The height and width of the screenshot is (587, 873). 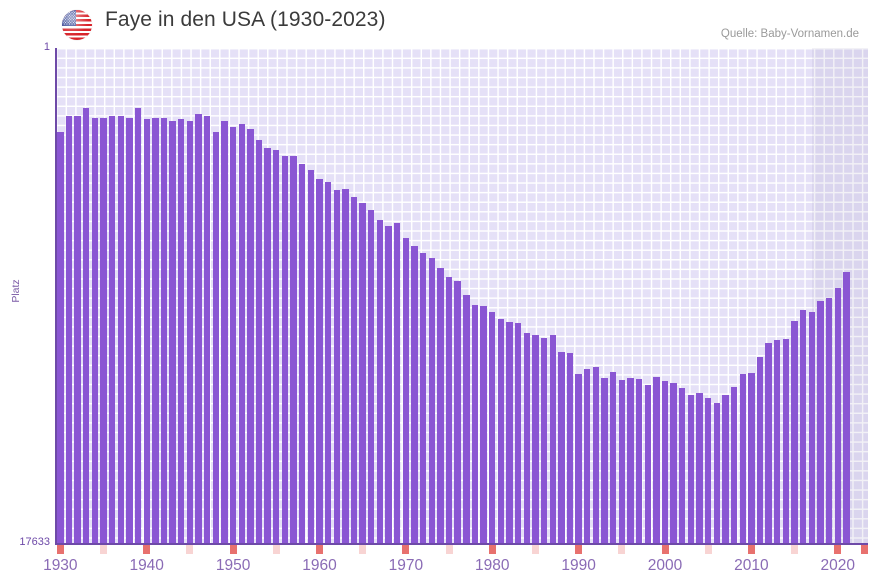 I want to click on source-label: Quelle: Baby-Vornamen.de, so click(x=789, y=34).